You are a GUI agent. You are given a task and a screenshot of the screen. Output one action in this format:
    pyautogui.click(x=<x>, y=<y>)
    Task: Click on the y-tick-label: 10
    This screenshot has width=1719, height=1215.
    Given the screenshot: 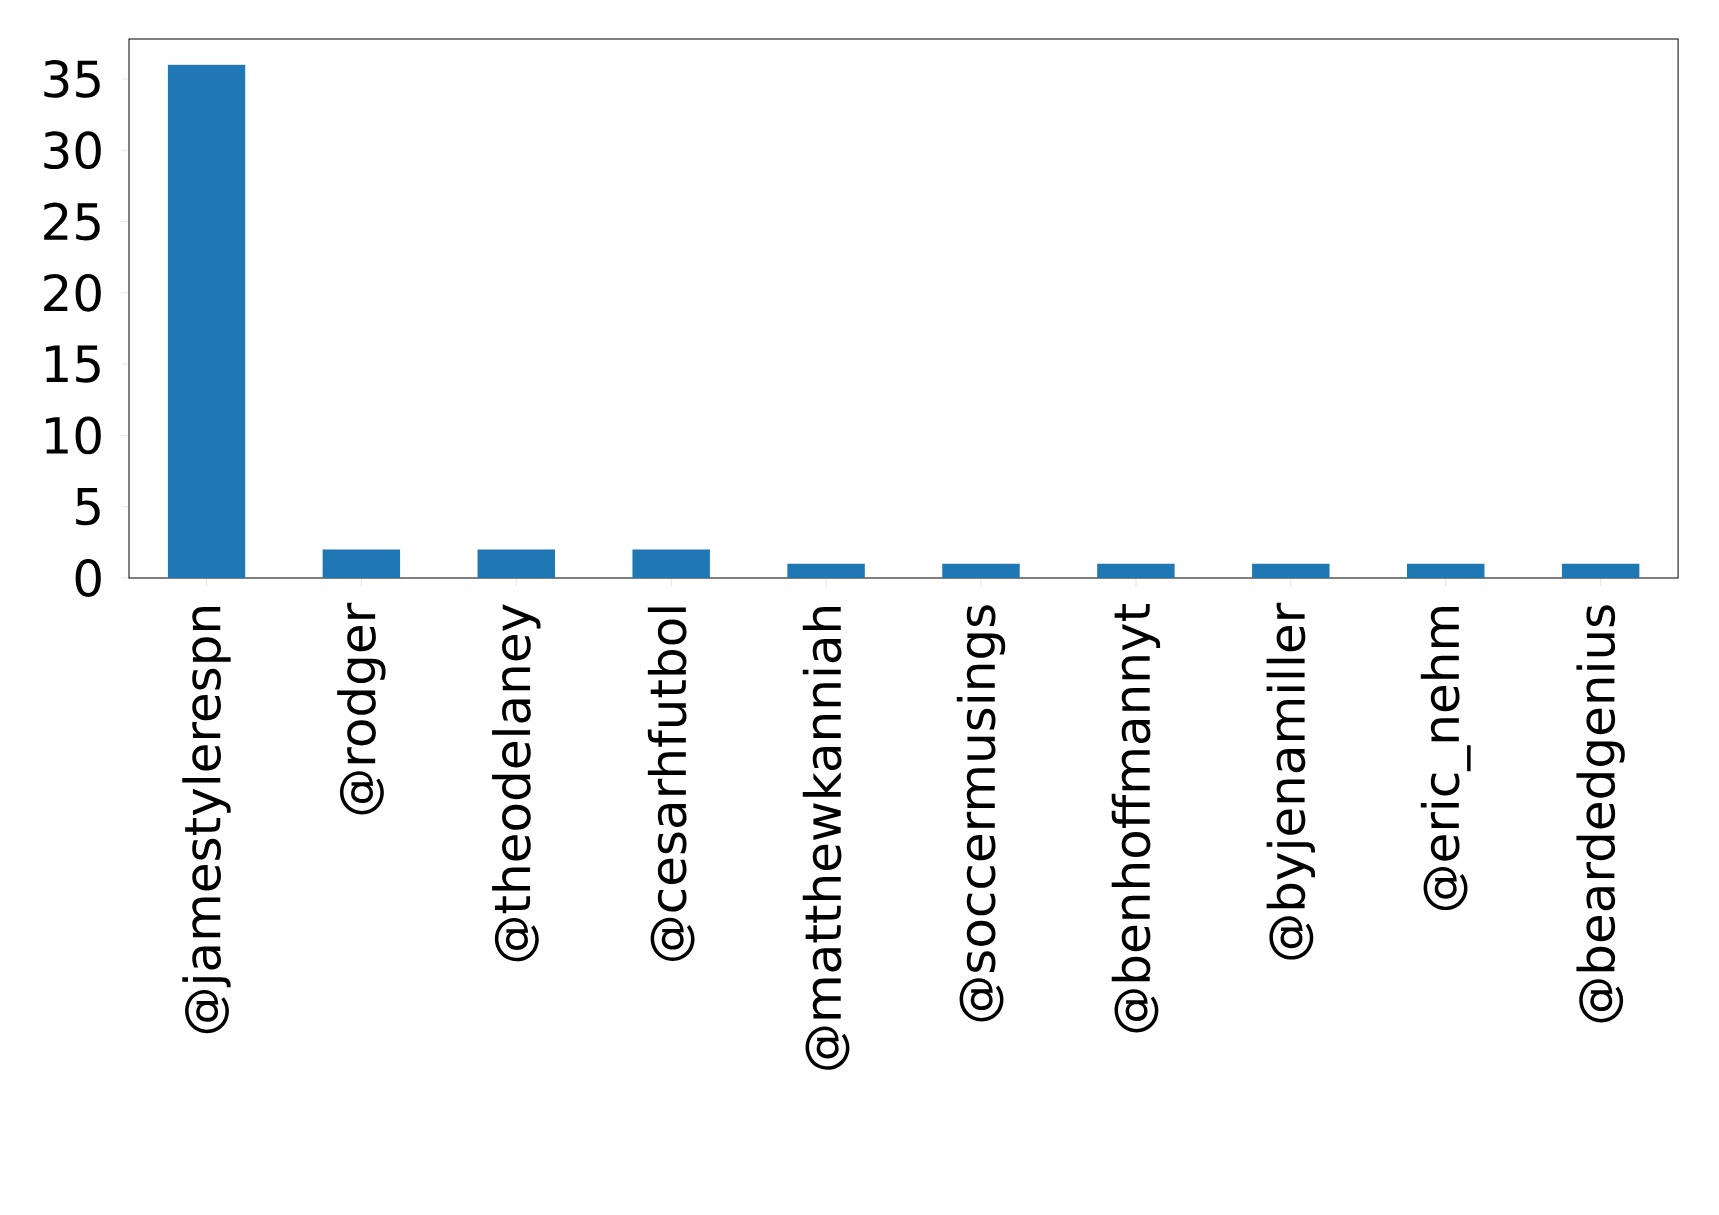 What is the action you would take?
    pyautogui.click(x=73, y=435)
    